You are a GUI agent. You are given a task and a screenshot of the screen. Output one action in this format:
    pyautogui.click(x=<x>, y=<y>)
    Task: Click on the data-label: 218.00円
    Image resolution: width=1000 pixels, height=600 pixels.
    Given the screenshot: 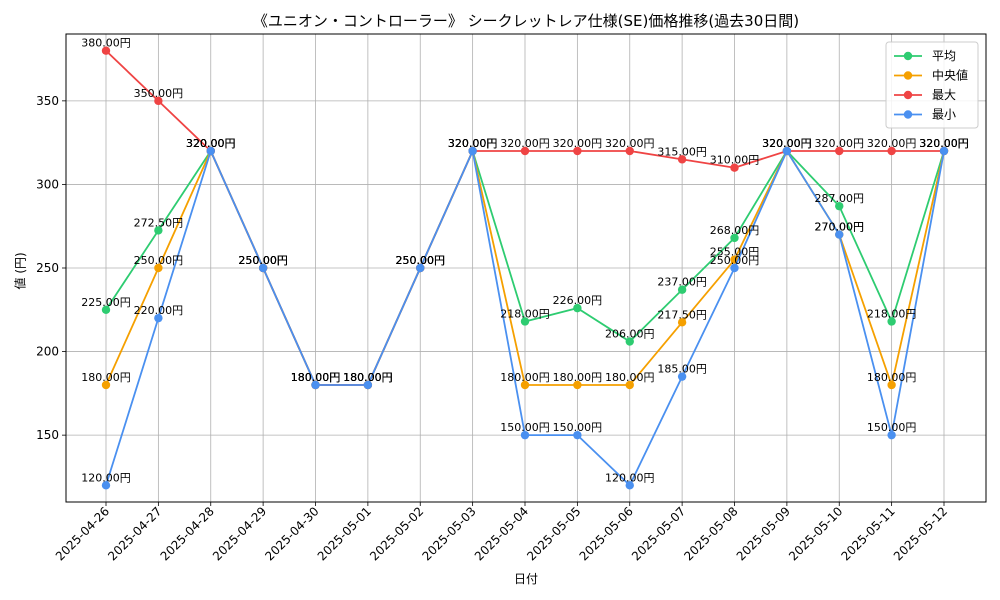 What is the action you would take?
    pyautogui.click(x=892, y=313)
    